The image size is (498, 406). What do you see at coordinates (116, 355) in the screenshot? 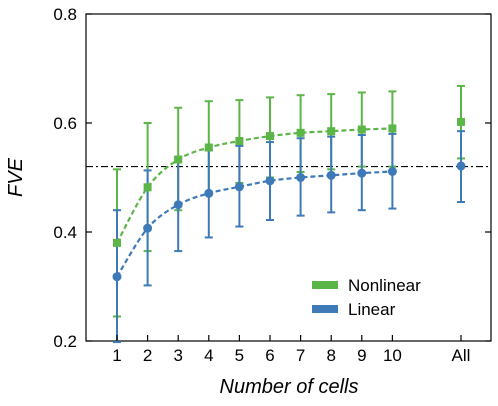
I see `x-tick-label: 1` at bounding box center [116, 355].